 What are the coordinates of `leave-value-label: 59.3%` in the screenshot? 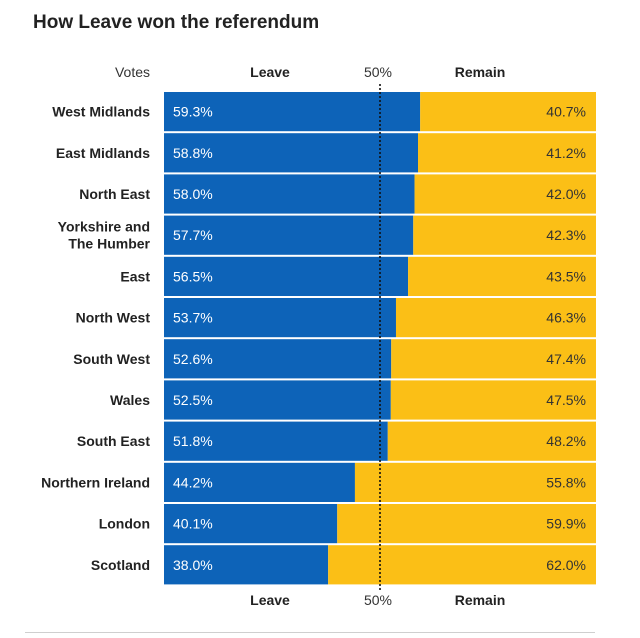 It's located at (193, 112).